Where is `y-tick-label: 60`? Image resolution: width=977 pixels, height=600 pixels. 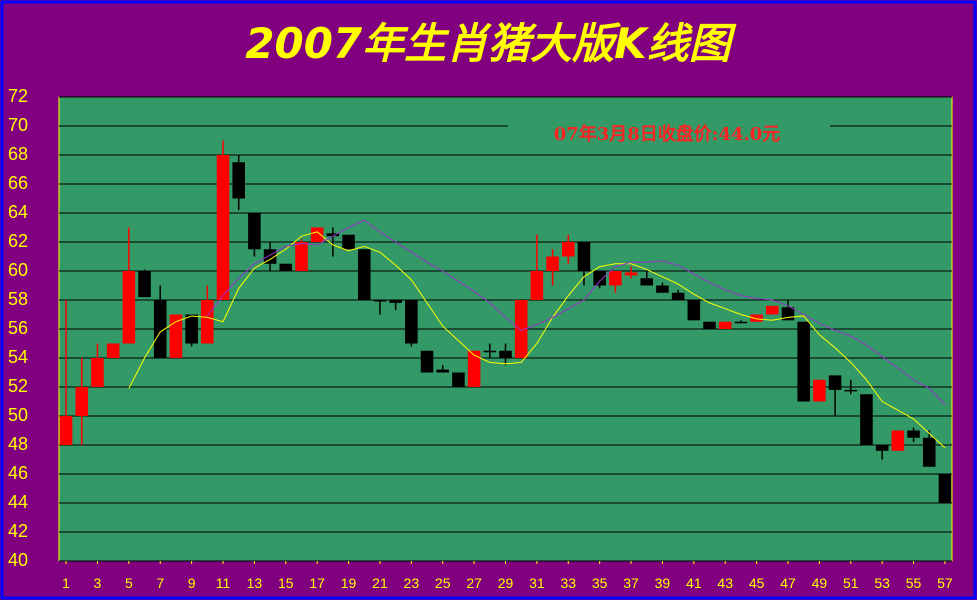
y-tick-label: 60 is located at coordinates (18, 270).